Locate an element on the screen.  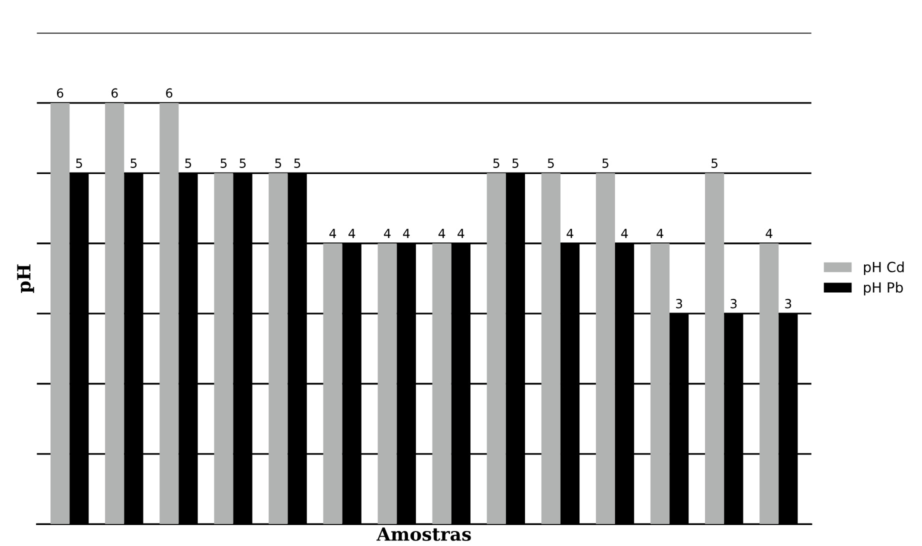
y-axis-title: pH is located at coordinates (25, 278).